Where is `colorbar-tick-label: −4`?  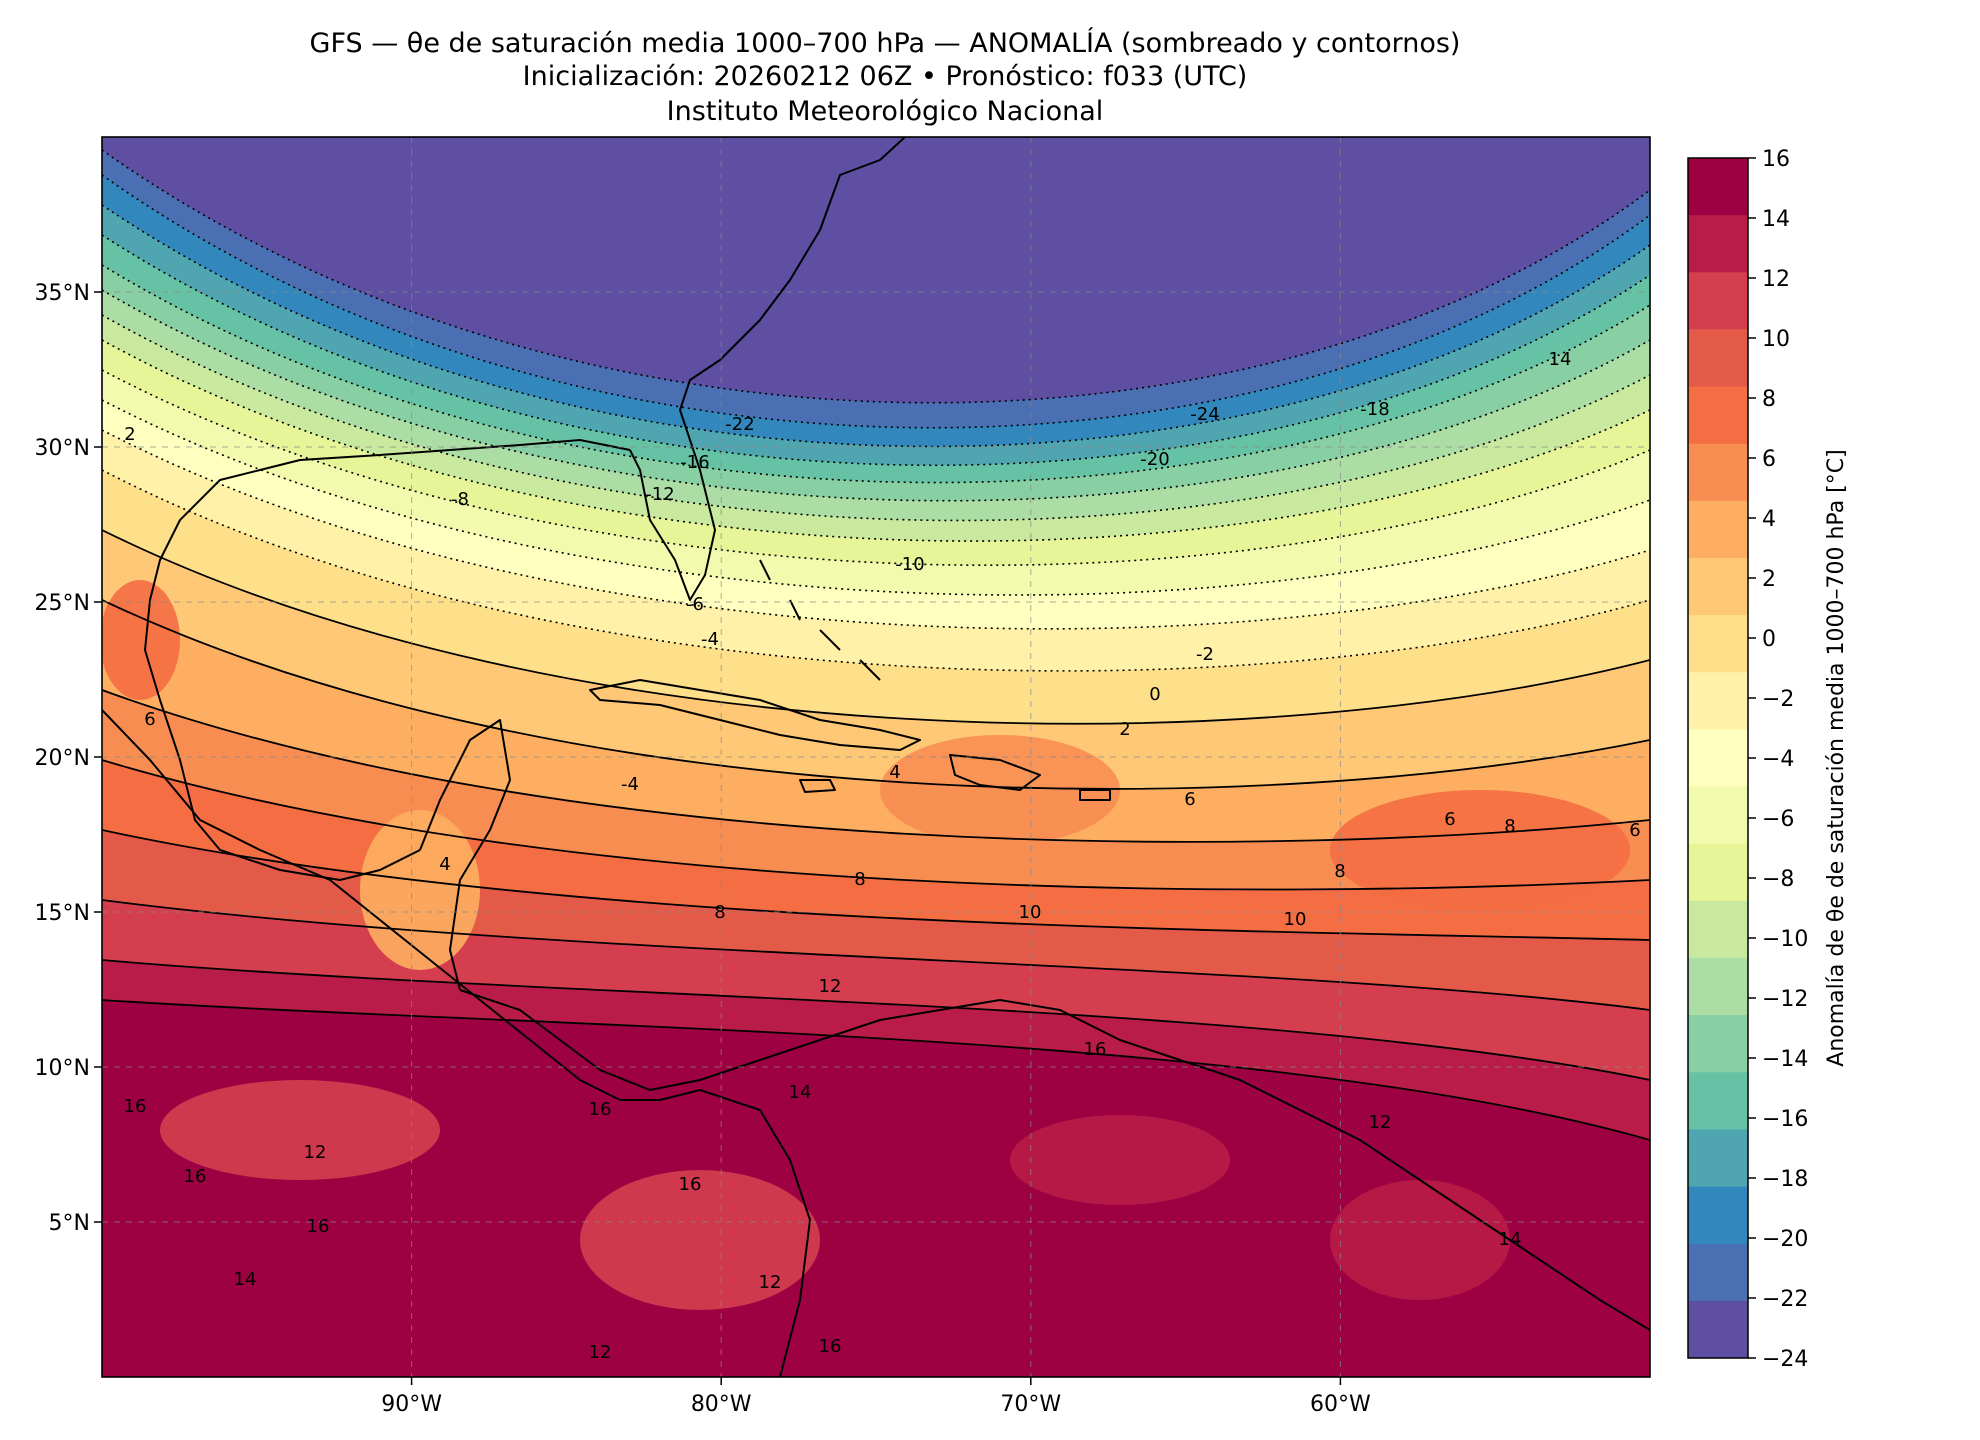 colorbar-tick-label: −4 is located at coordinates (1778, 759).